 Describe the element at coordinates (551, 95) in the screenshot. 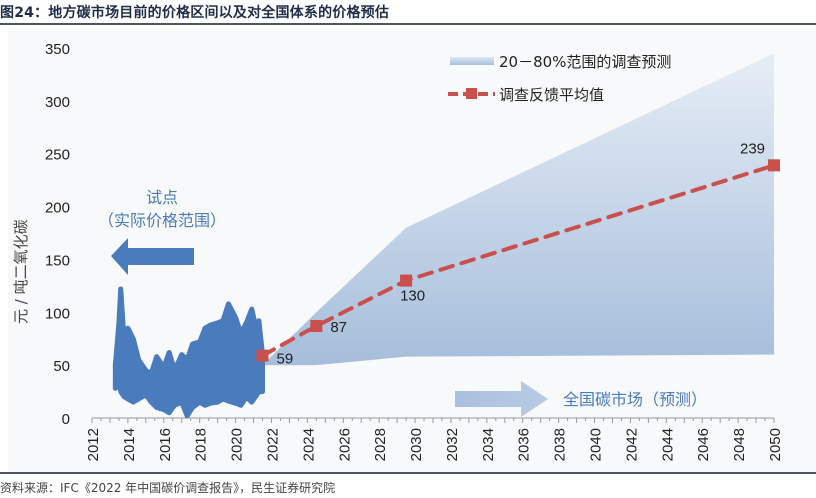

I see `legend-line-label: 调查反馈平均值` at that location.